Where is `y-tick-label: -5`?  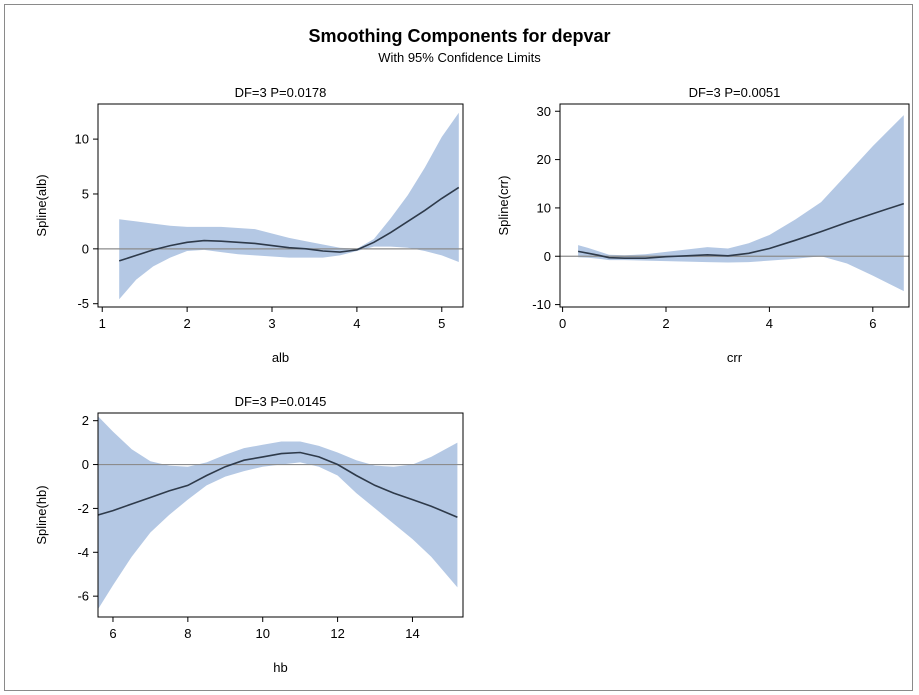 y-tick-label: -5 is located at coordinates (83, 303).